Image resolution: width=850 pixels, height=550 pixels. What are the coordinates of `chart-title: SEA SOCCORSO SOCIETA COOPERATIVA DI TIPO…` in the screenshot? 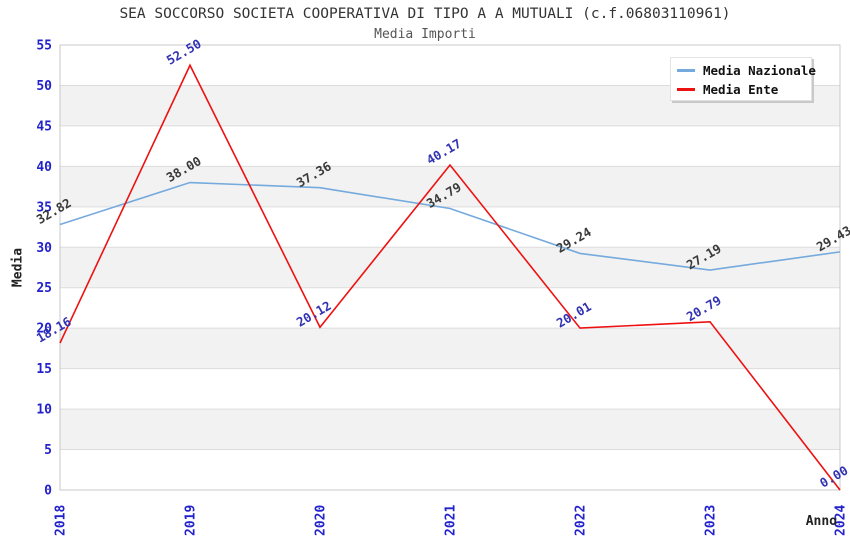 It's located at (425, 14).